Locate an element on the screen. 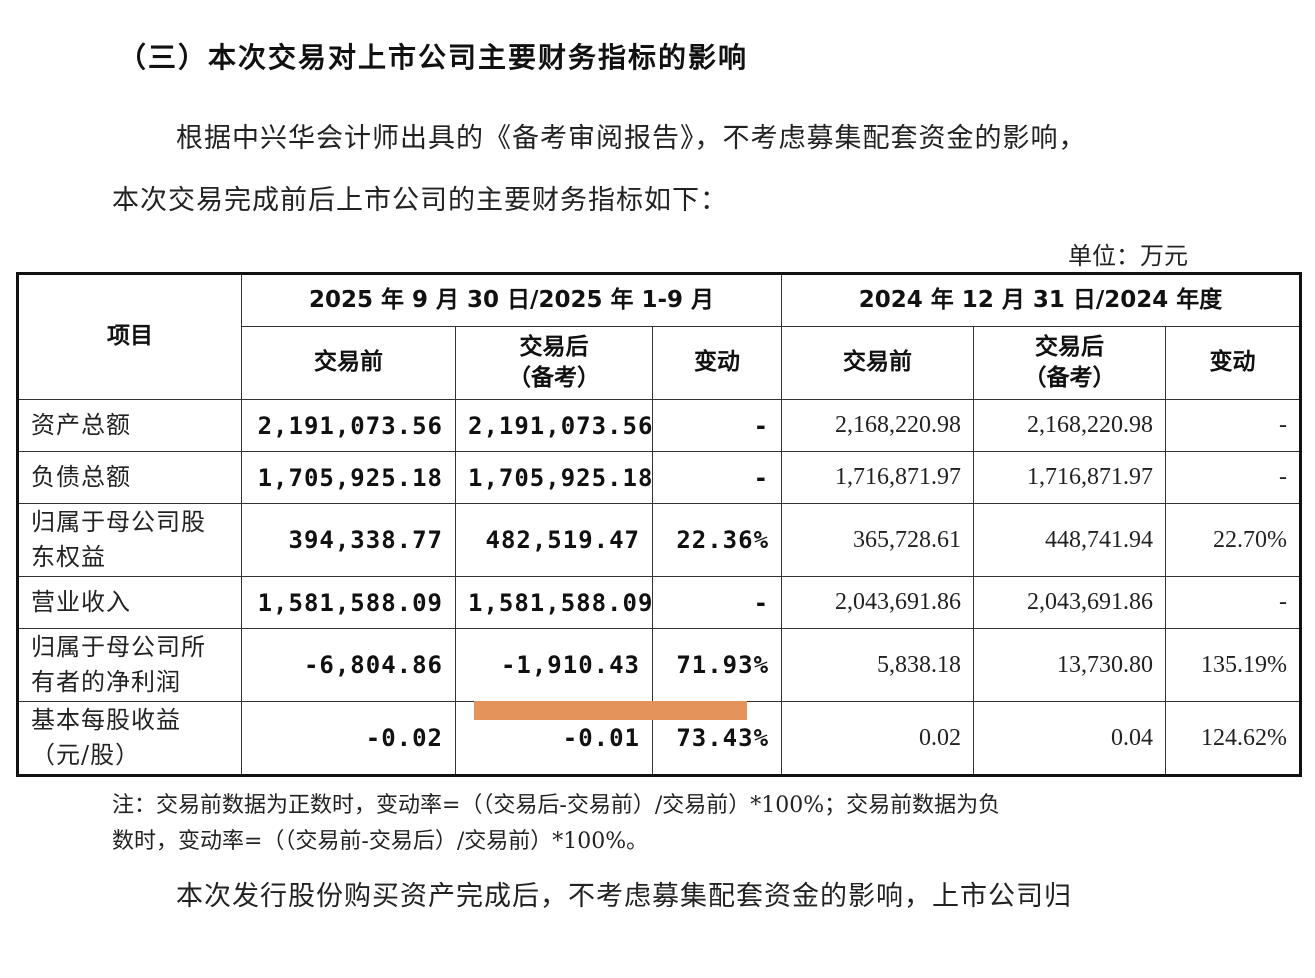 The image size is (1315, 978). cell-value: 0.02 is located at coordinates (878, 738).